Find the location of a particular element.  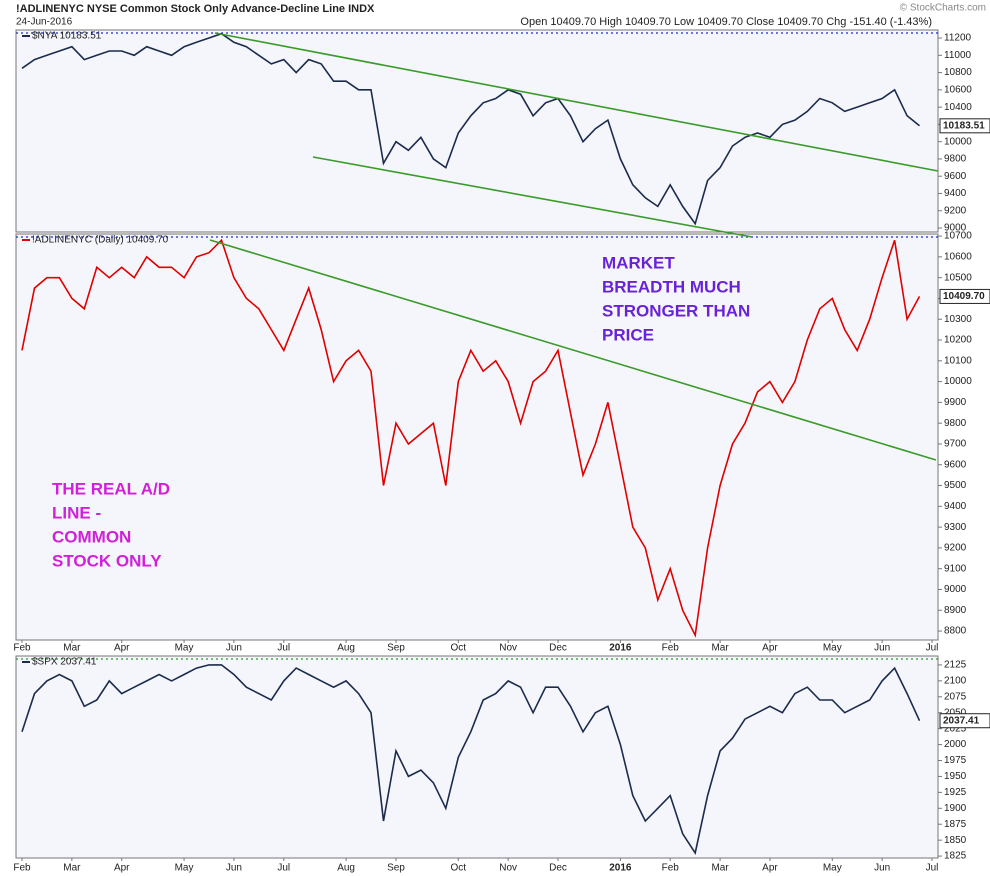

y-tick-label: 9300 is located at coordinates (955, 527).